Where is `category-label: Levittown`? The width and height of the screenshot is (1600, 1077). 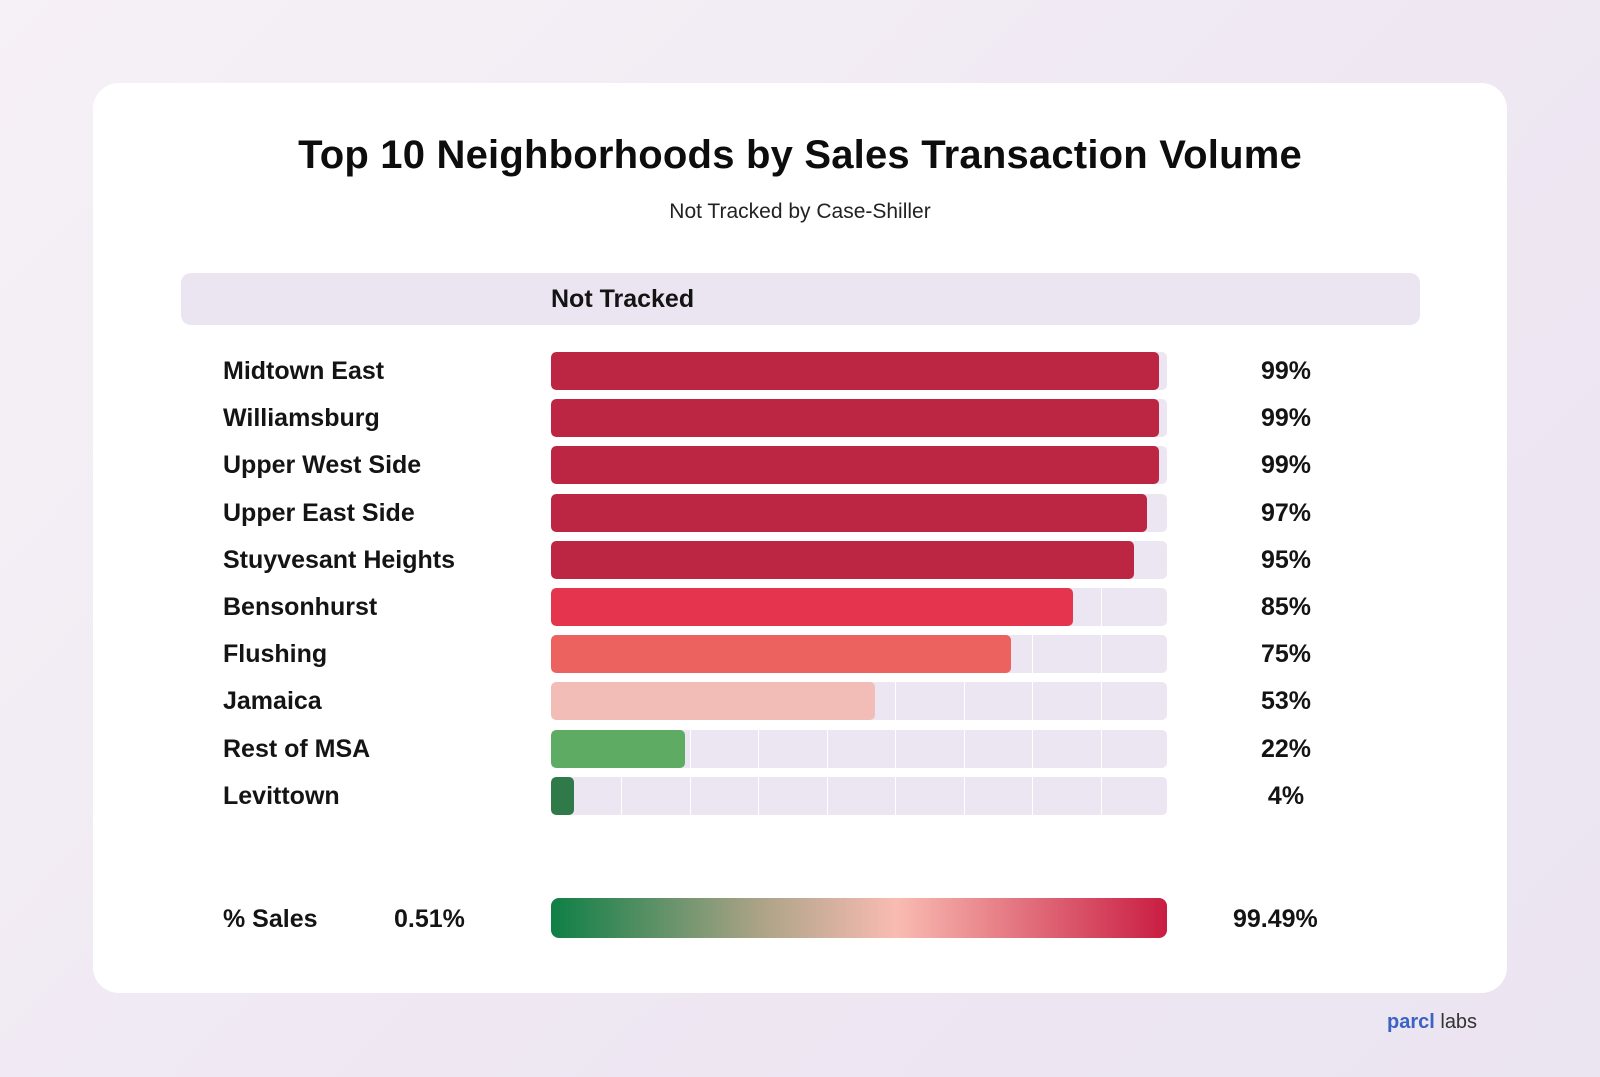
category-label: Levittown is located at coordinates (281, 796).